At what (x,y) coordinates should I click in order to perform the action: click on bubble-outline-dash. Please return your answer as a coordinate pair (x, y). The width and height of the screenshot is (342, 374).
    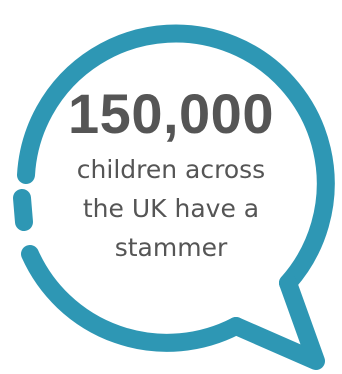
    Looking at the image, I should click on (23, 210).